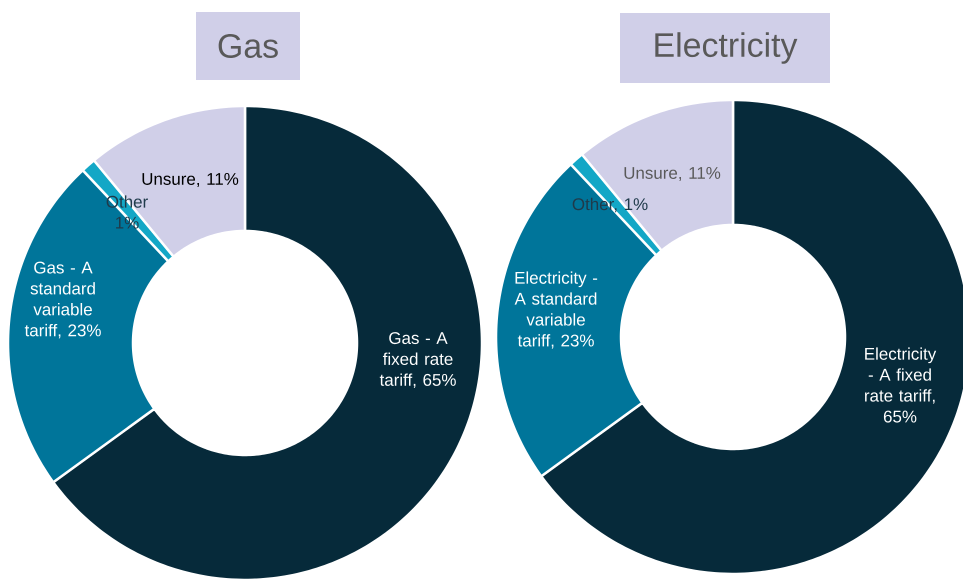 This screenshot has width=963, height=579. Describe the element at coordinates (900, 385) in the screenshot. I see `data-label: Electricity - A fixed rate tariff, 65%` at that location.